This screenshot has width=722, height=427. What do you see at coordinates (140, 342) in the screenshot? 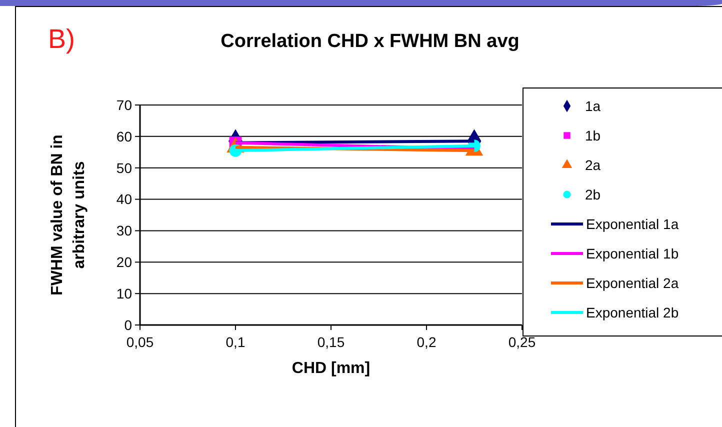
I see `x-tick-label: 0,05` at bounding box center [140, 342].